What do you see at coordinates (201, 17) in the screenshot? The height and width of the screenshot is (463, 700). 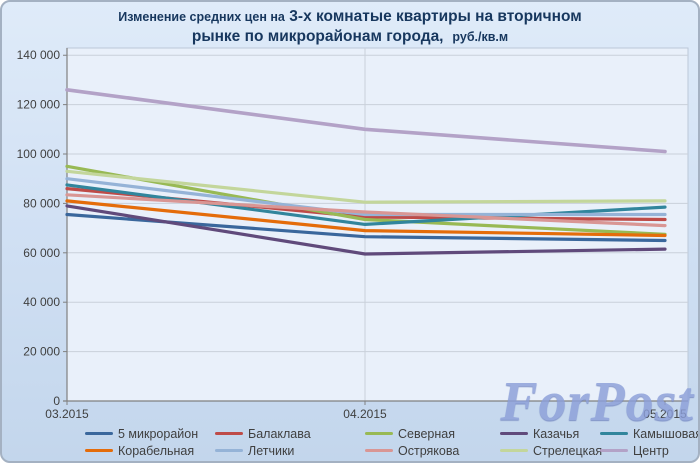 I see `title-prefix: Изменение средних цен на` at bounding box center [201, 17].